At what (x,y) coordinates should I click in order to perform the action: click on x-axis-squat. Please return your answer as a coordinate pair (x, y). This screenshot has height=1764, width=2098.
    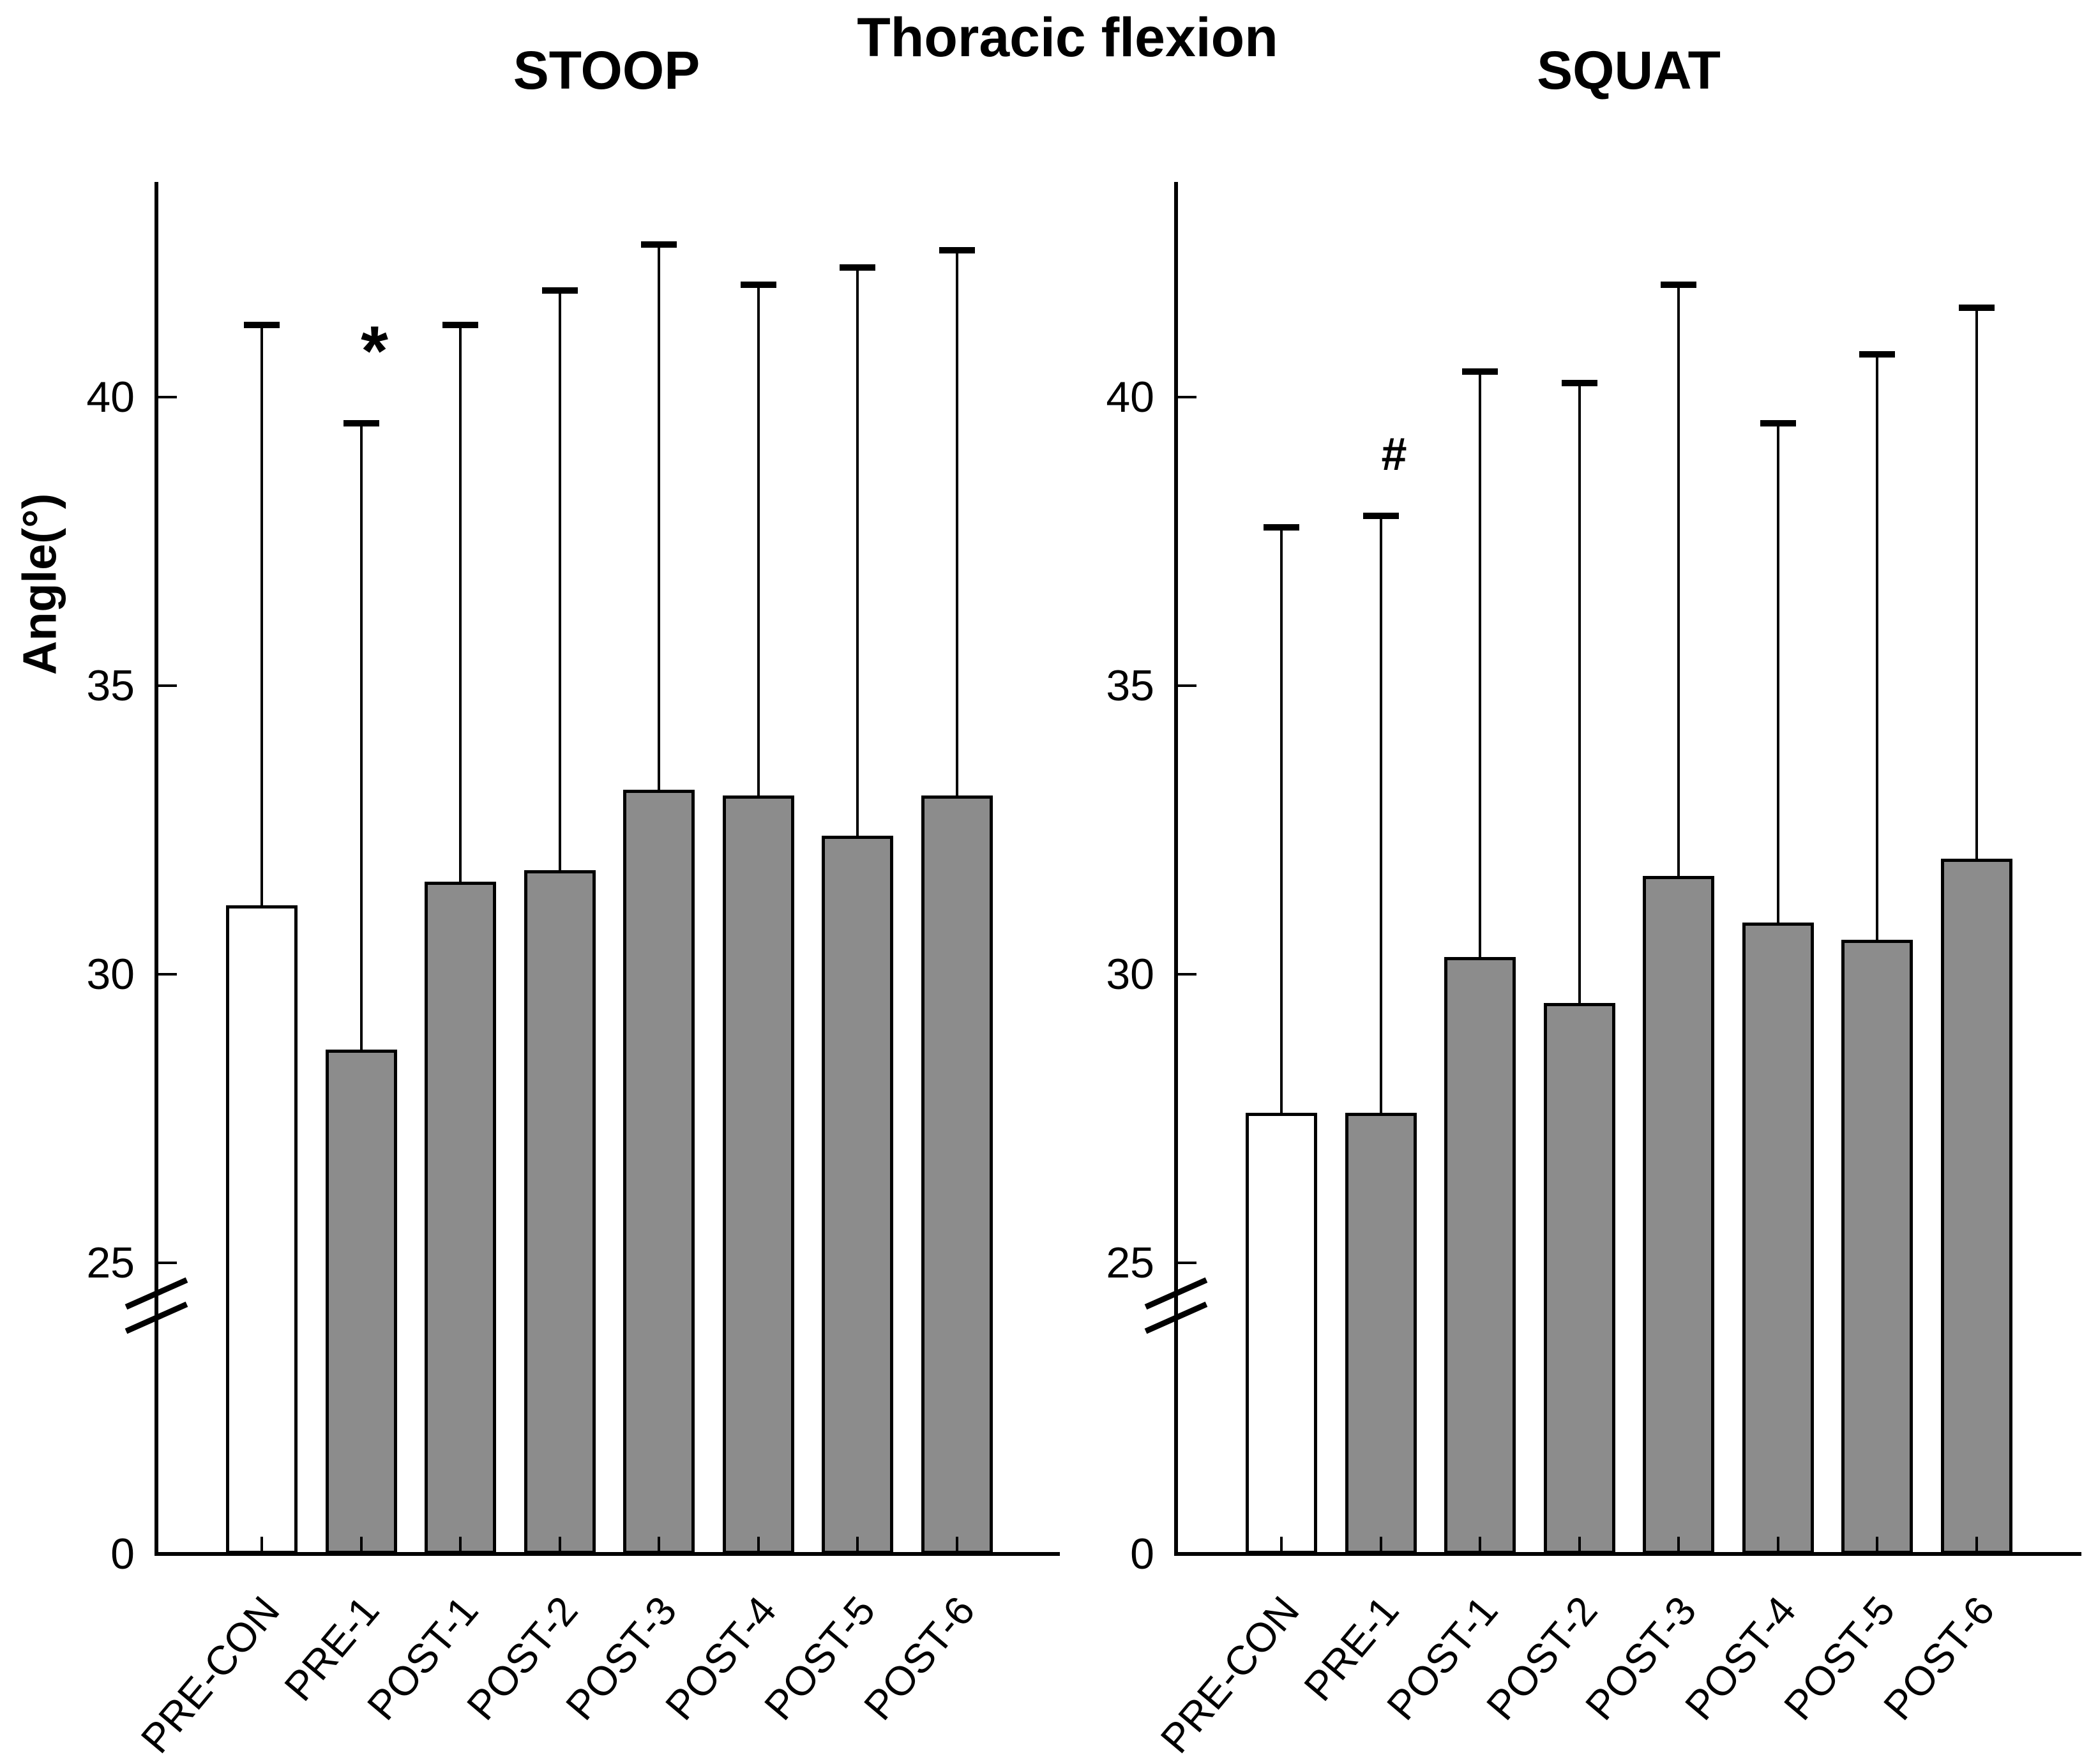
    Looking at the image, I should click on (1627, 1554).